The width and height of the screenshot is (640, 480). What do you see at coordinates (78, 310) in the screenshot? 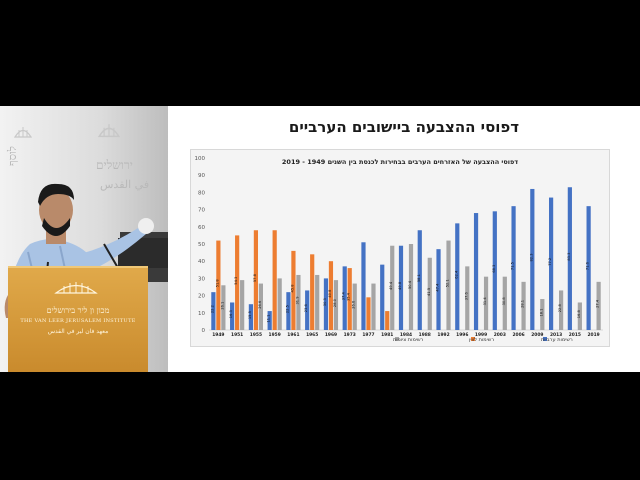
I see `podium-name-hebrew: מכון ון ליר בירושלים` at bounding box center [78, 310].